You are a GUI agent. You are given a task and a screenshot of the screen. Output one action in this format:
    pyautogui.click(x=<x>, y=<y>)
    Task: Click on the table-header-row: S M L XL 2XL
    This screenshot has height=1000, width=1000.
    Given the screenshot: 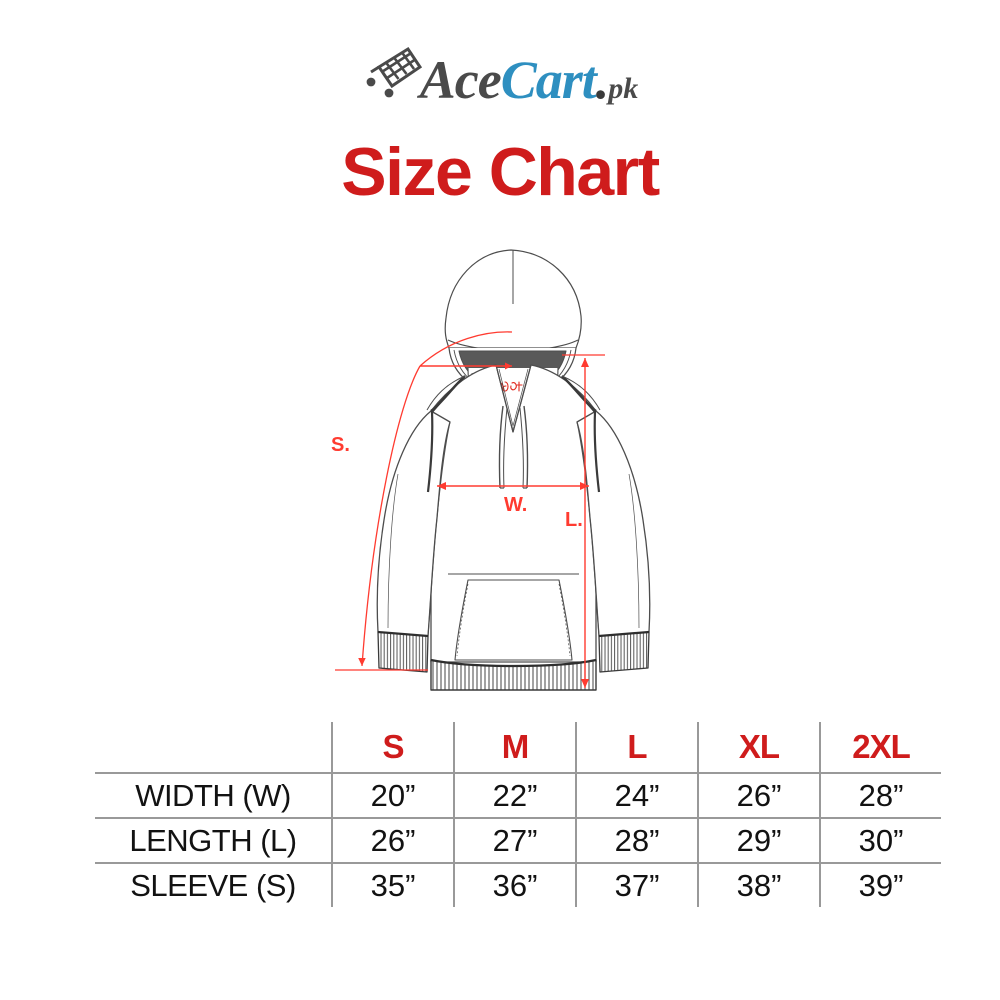 What is the action you would take?
    pyautogui.click(x=518, y=747)
    